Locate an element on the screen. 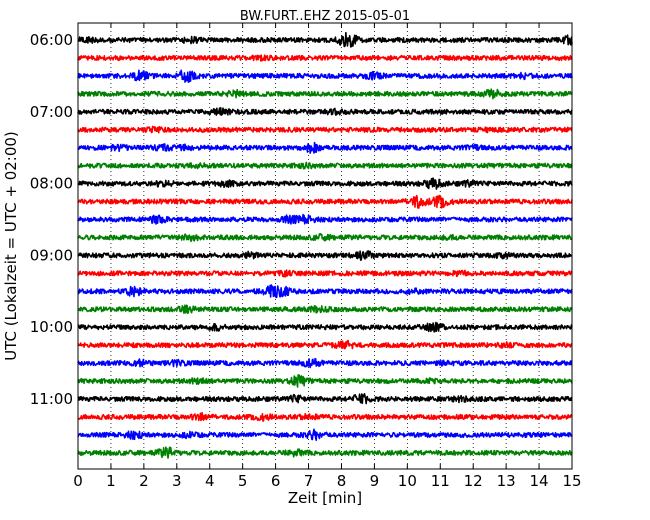 This screenshot has width=650, height=520. chart-title: BW.FURT..EHZ 2015-05-01 is located at coordinates (325, 16).